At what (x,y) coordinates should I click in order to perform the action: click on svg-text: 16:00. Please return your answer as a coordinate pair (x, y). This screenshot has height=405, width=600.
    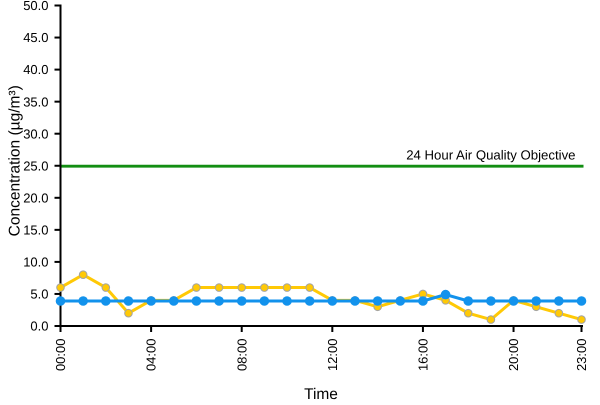
    Looking at the image, I should click on (423, 355).